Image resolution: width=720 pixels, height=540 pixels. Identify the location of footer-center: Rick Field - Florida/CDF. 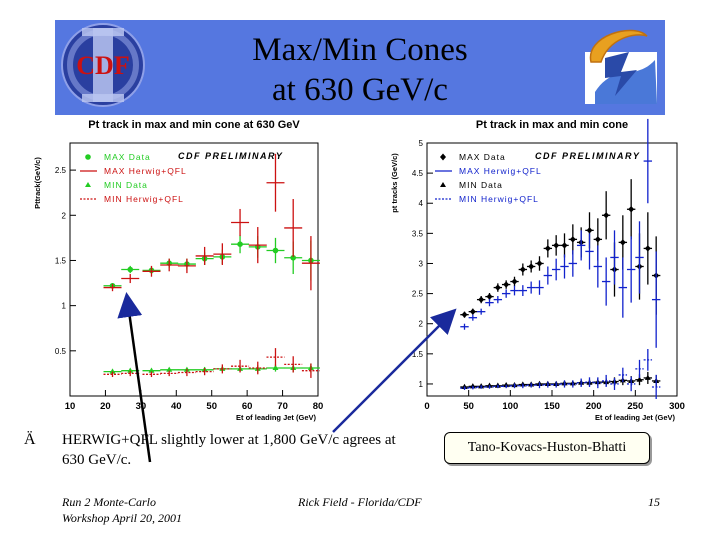
(360, 502).